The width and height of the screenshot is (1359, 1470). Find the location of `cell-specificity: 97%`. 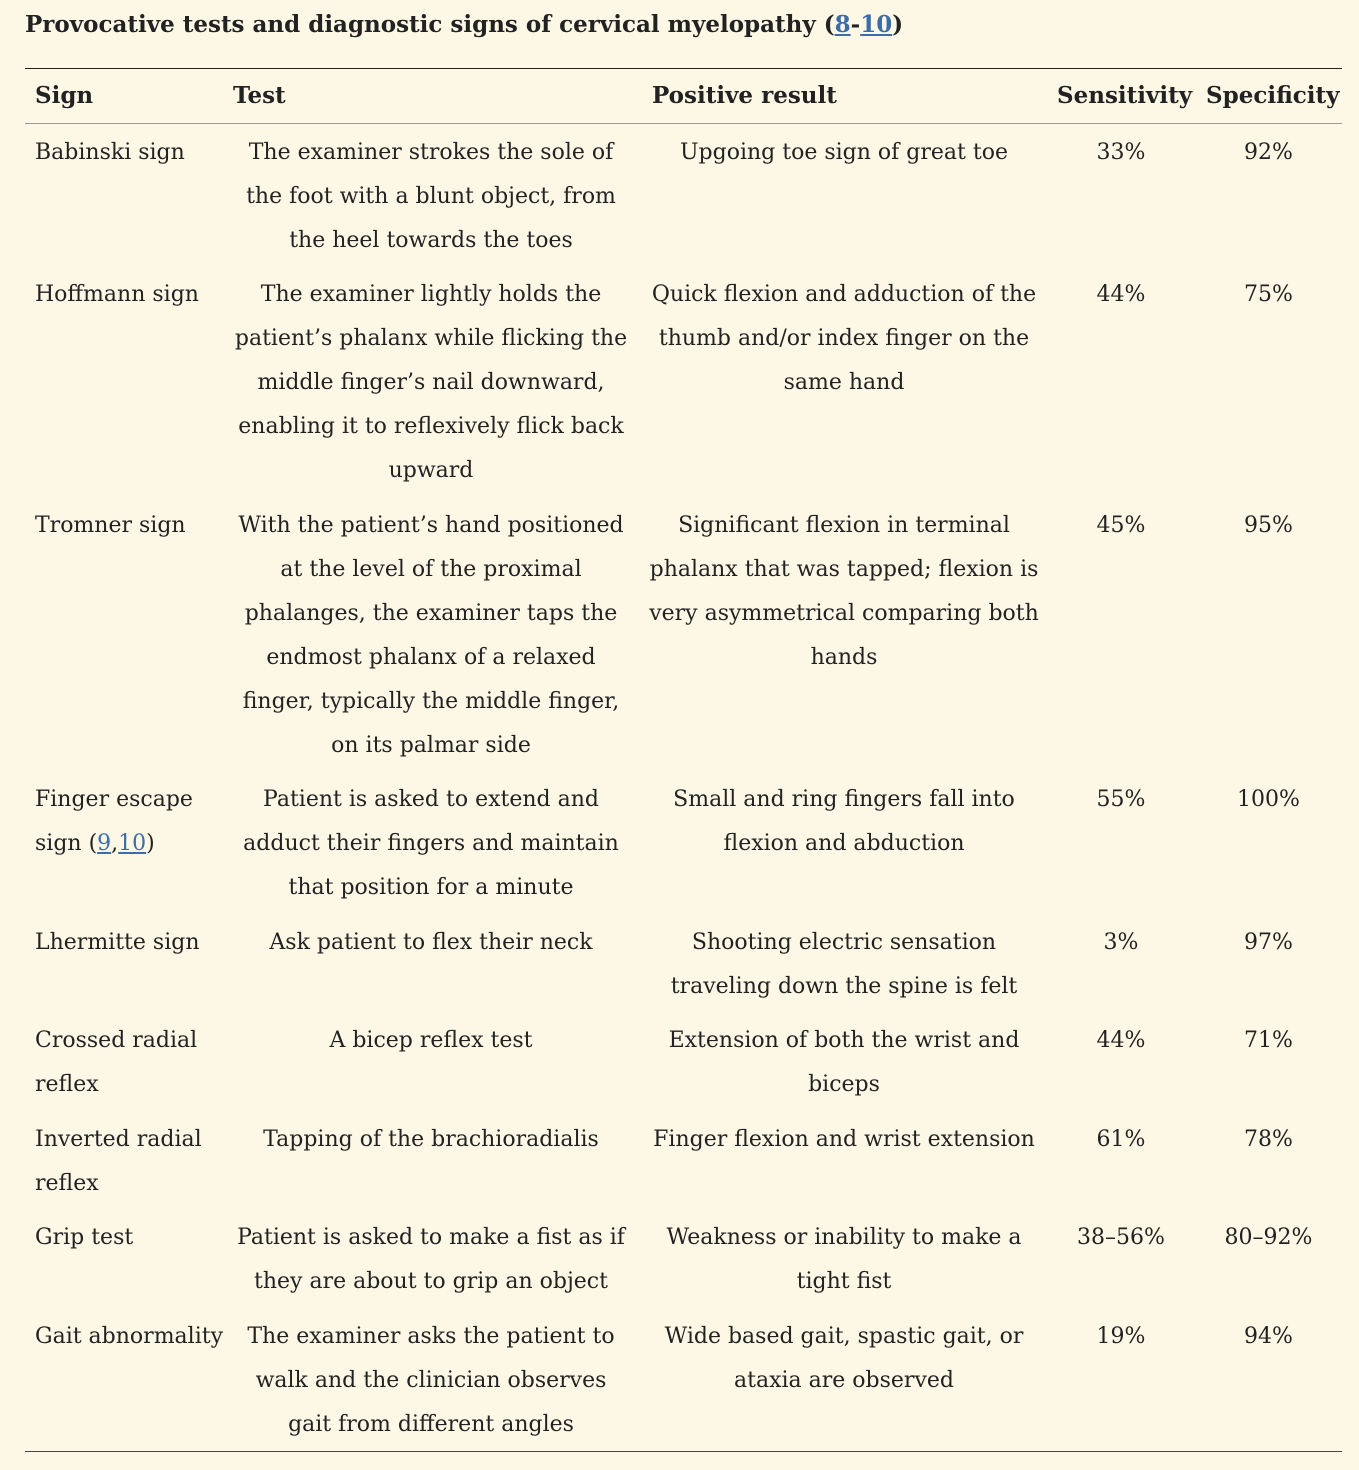

cell-specificity: 97% is located at coordinates (1268, 942).